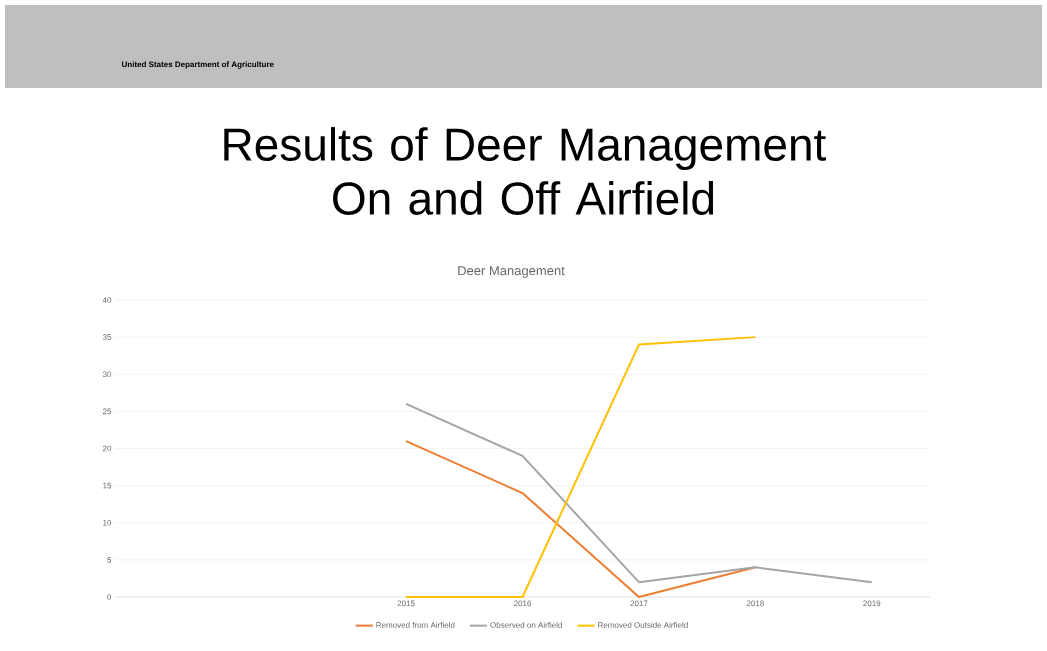  Describe the element at coordinates (107, 485) in the screenshot. I see `y-tick-label: 15` at that location.